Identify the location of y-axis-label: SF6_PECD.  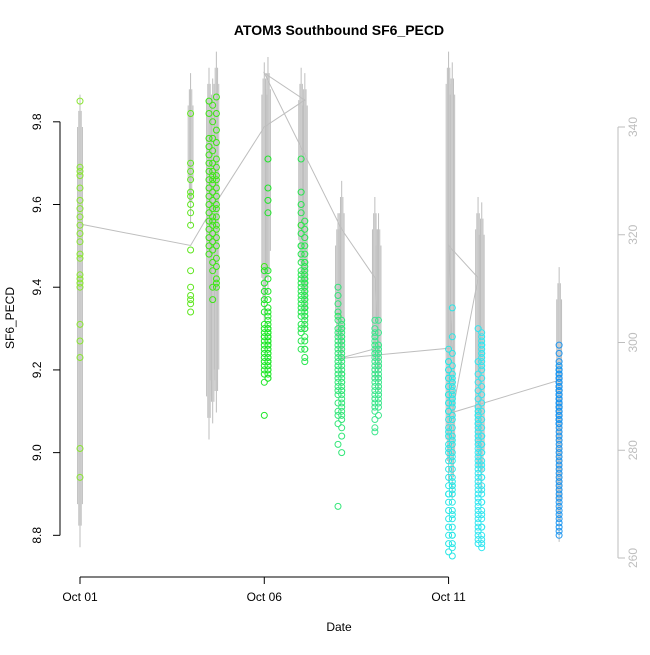
(10, 318).